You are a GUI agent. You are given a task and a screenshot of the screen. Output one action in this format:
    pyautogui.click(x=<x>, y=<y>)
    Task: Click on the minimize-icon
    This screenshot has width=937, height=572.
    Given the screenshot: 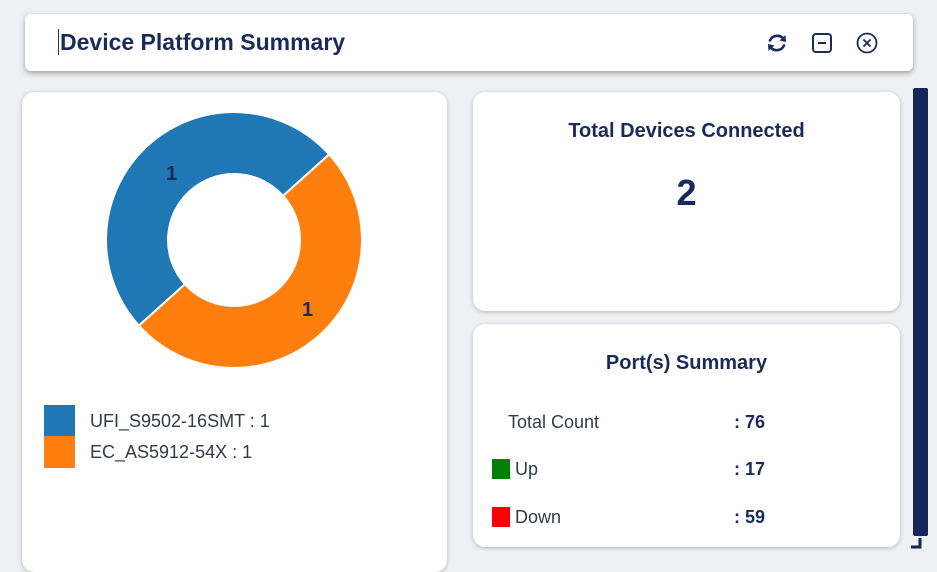 What is the action you would take?
    pyautogui.click(x=822, y=43)
    